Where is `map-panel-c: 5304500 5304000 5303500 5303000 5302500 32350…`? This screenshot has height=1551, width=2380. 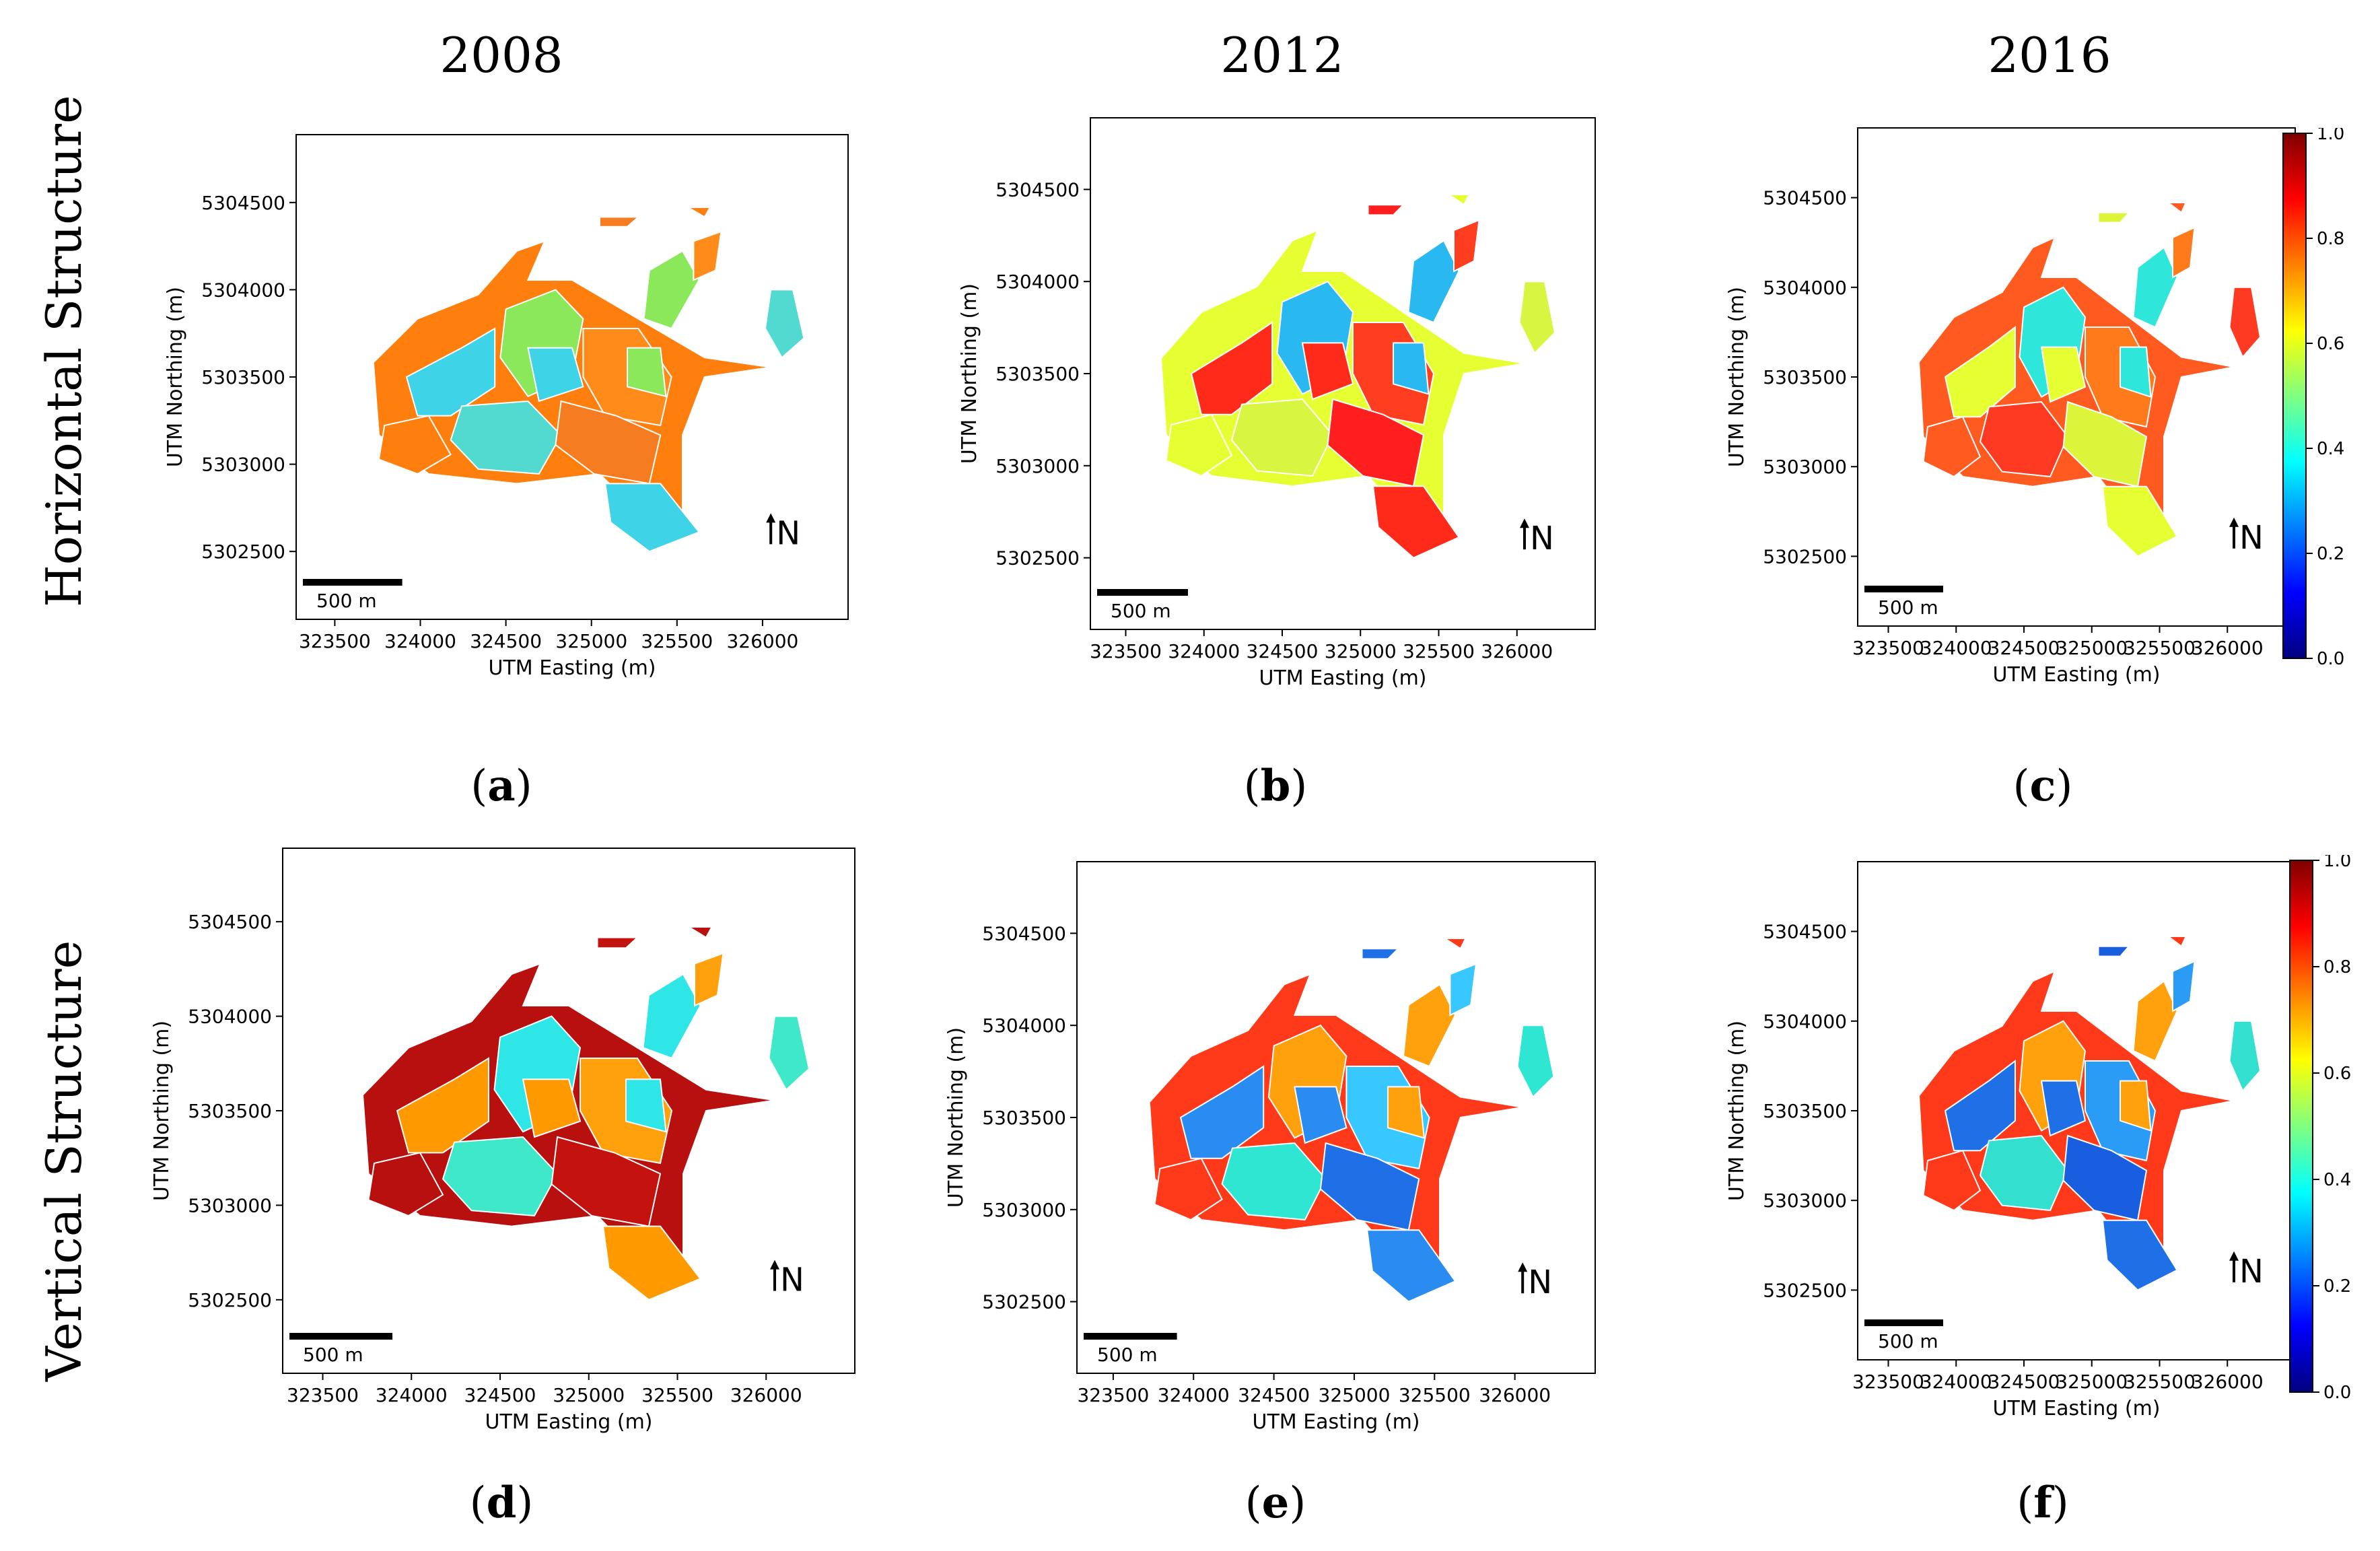 map-panel-c: 5304500 5304000 5303500 5303000 5302500 32350… is located at coordinates (2011, 407).